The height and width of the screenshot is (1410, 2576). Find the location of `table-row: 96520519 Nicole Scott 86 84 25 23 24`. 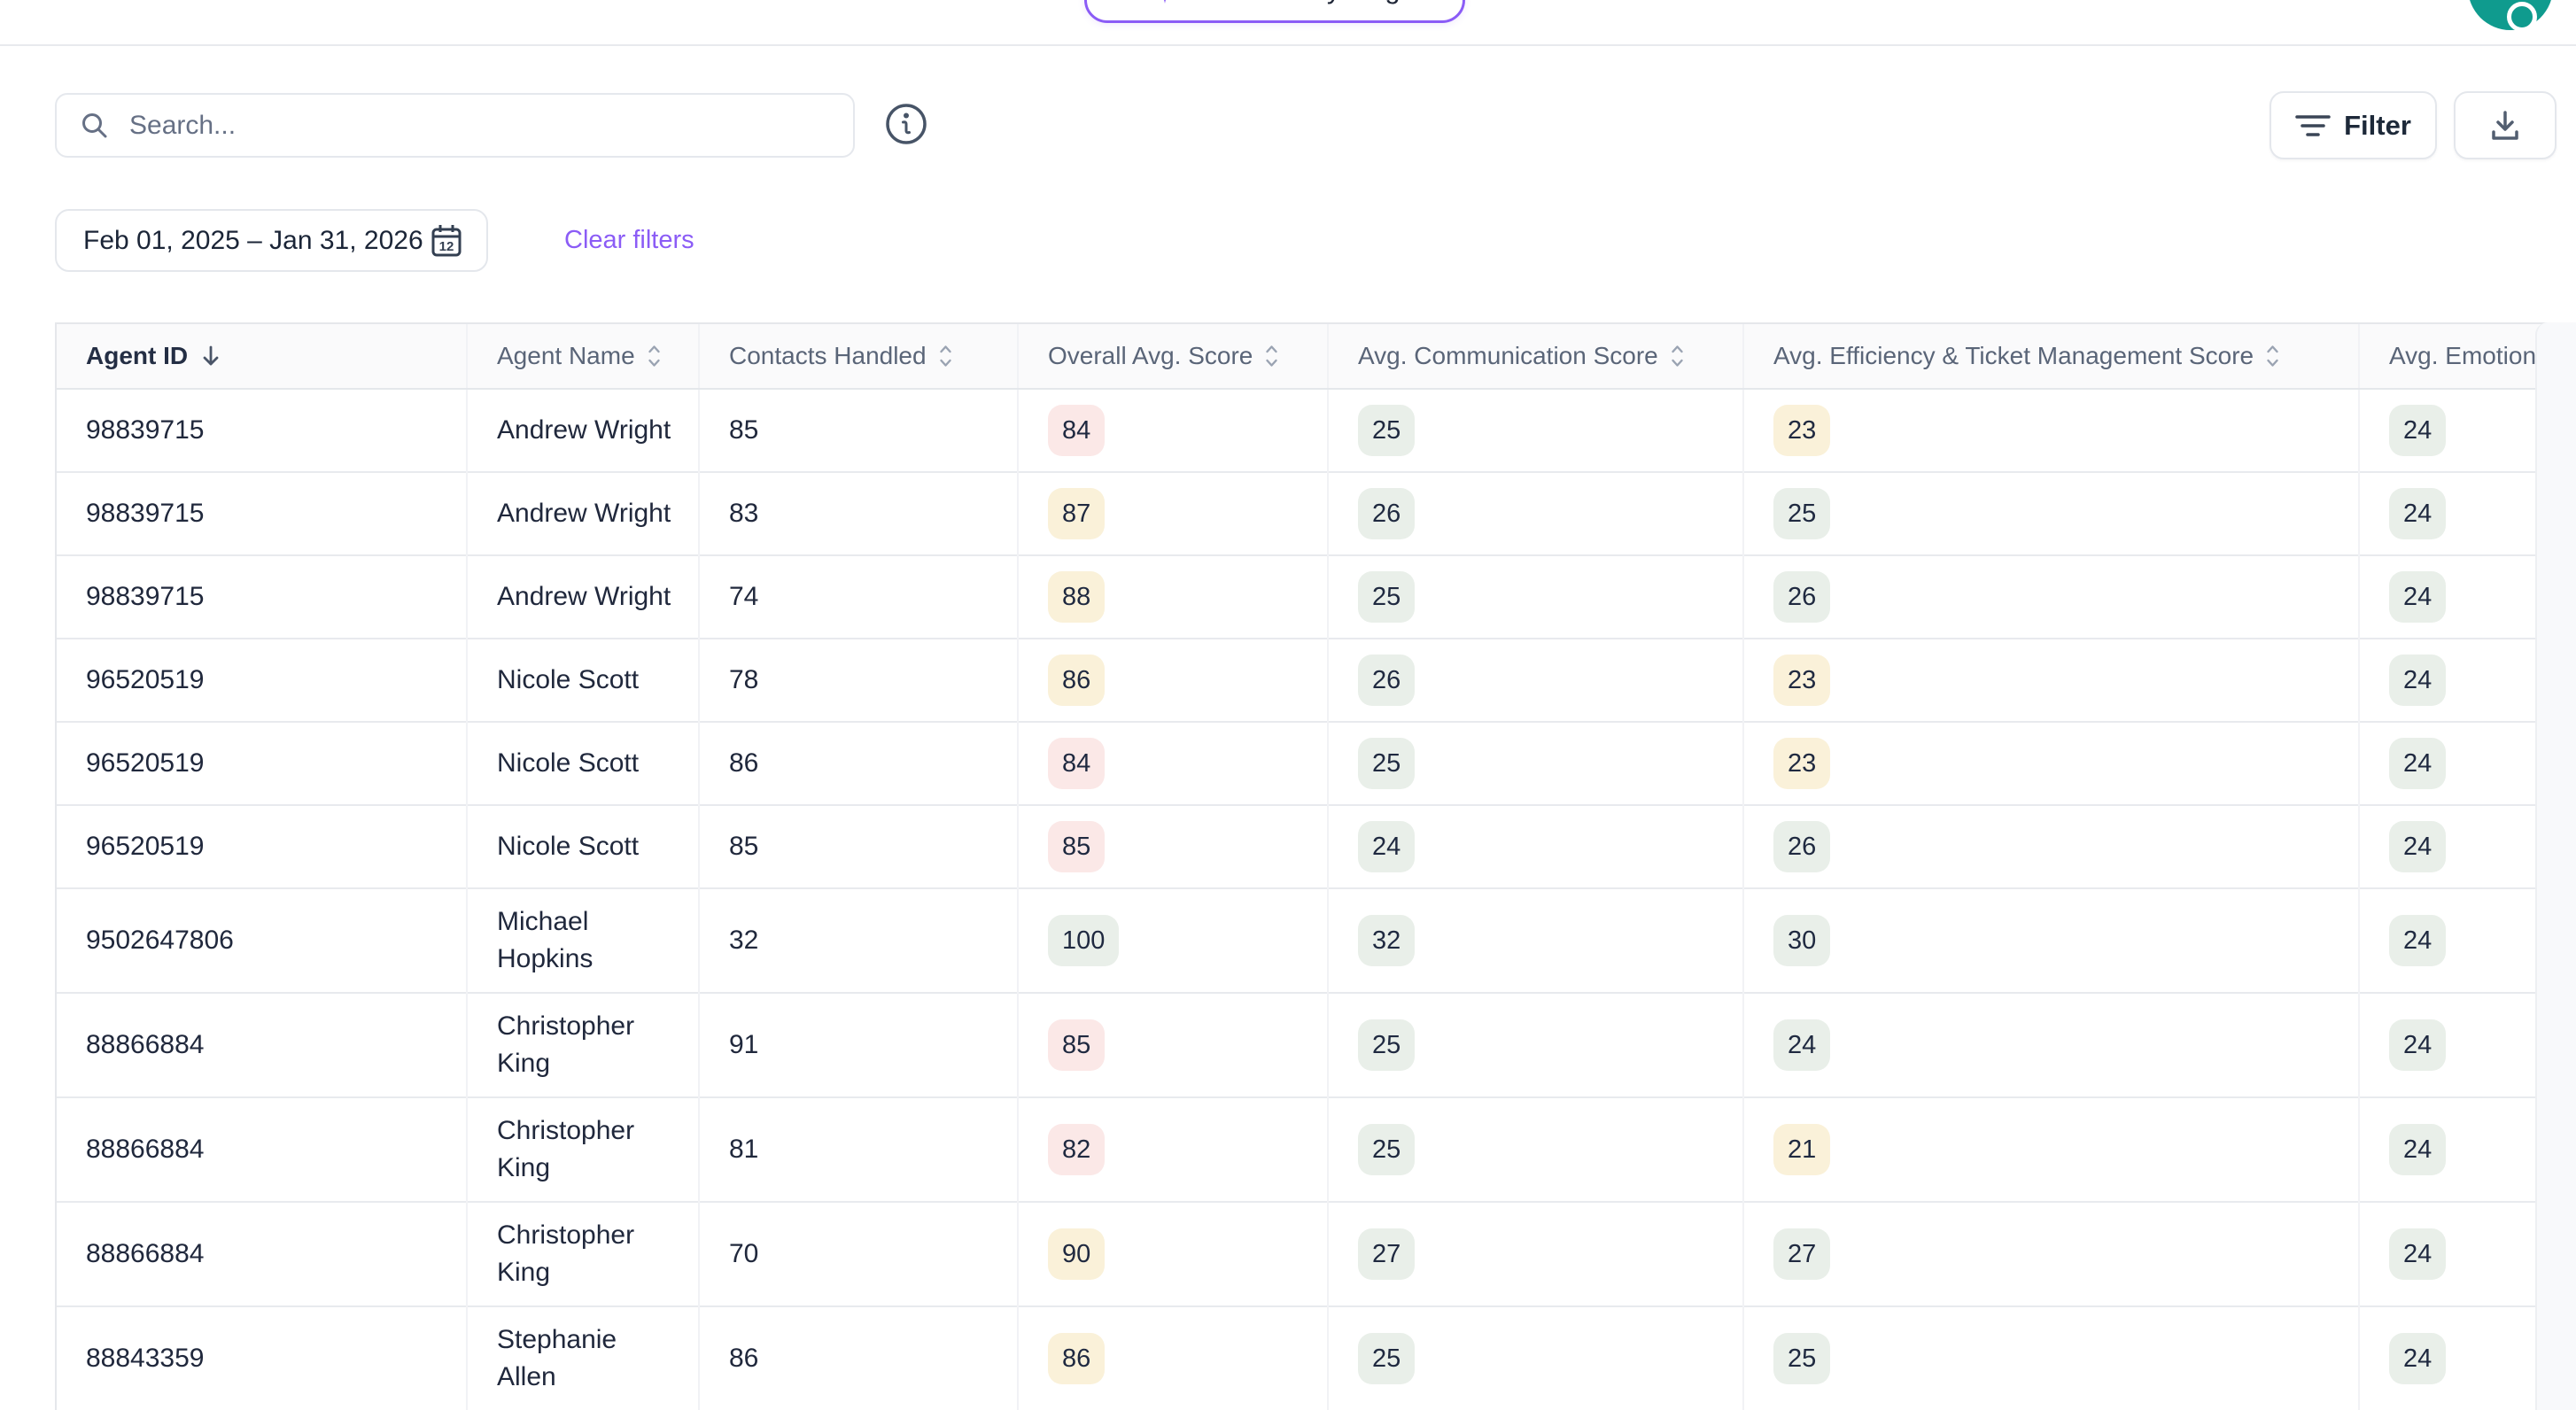

table-row: 96520519 Nicole Scott 86 84 25 23 24 is located at coordinates (1316, 763).